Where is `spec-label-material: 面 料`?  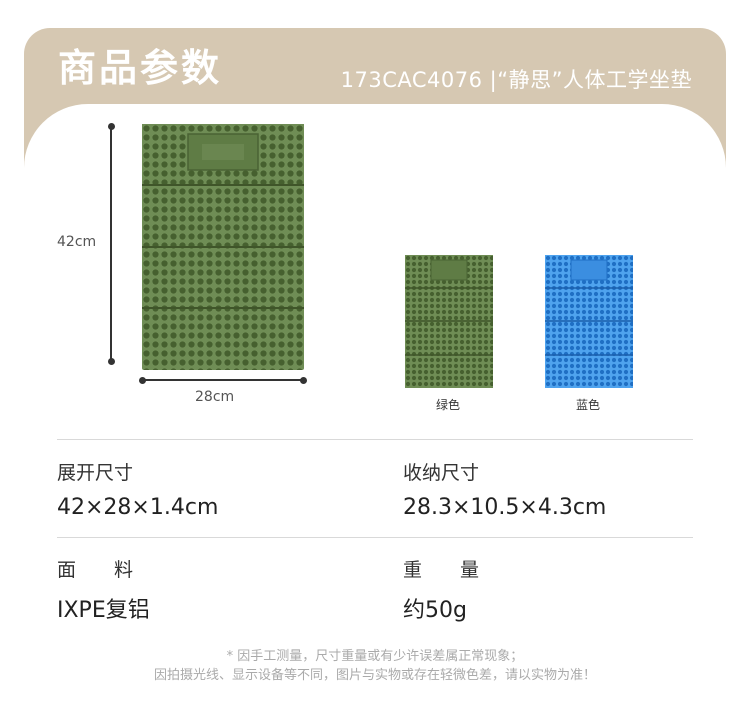
spec-label-material: 面 料 is located at coordinates (95, 570).